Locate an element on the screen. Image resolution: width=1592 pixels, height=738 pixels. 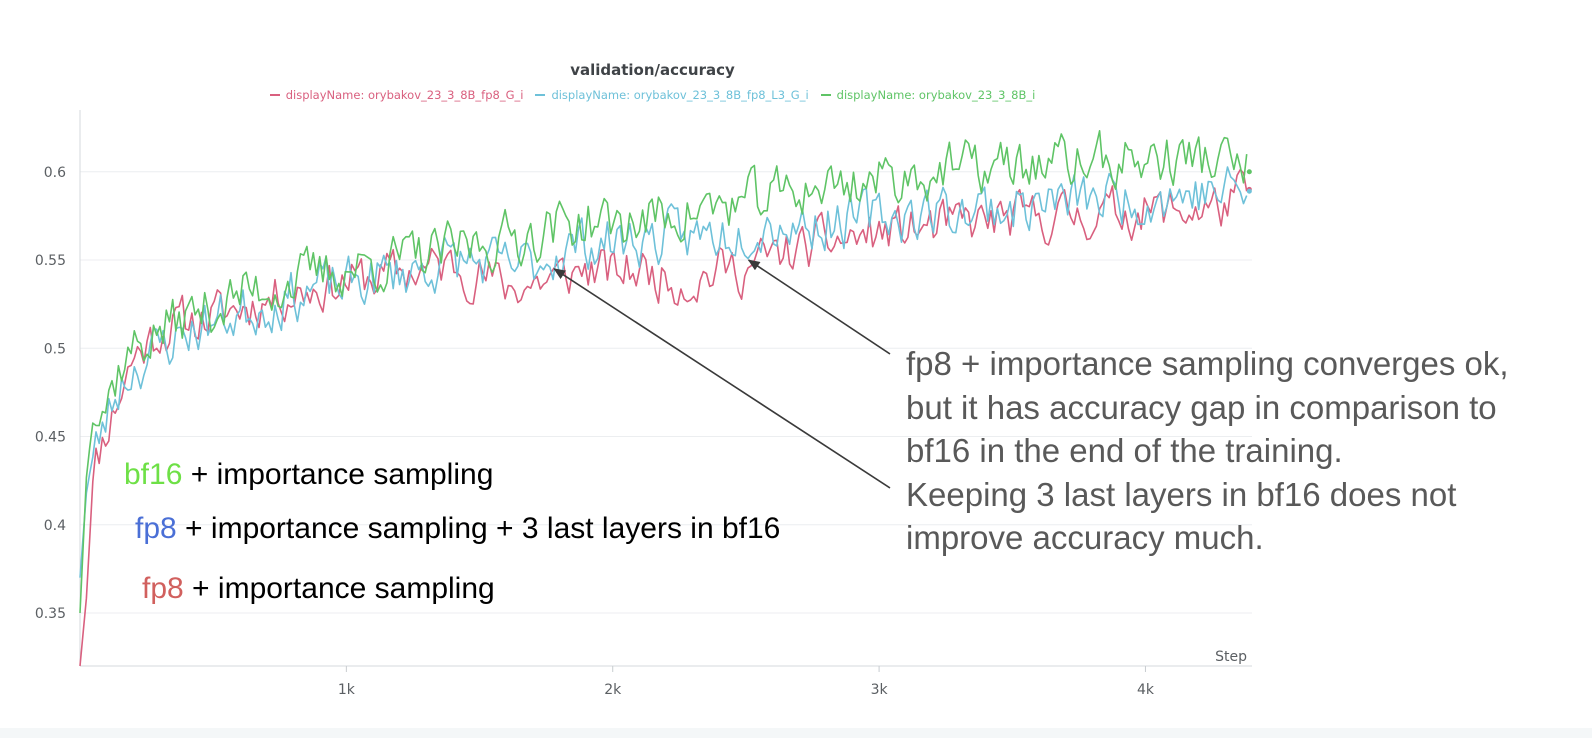
y-tick-label: 0.4 is located at coordinates (55, 526).